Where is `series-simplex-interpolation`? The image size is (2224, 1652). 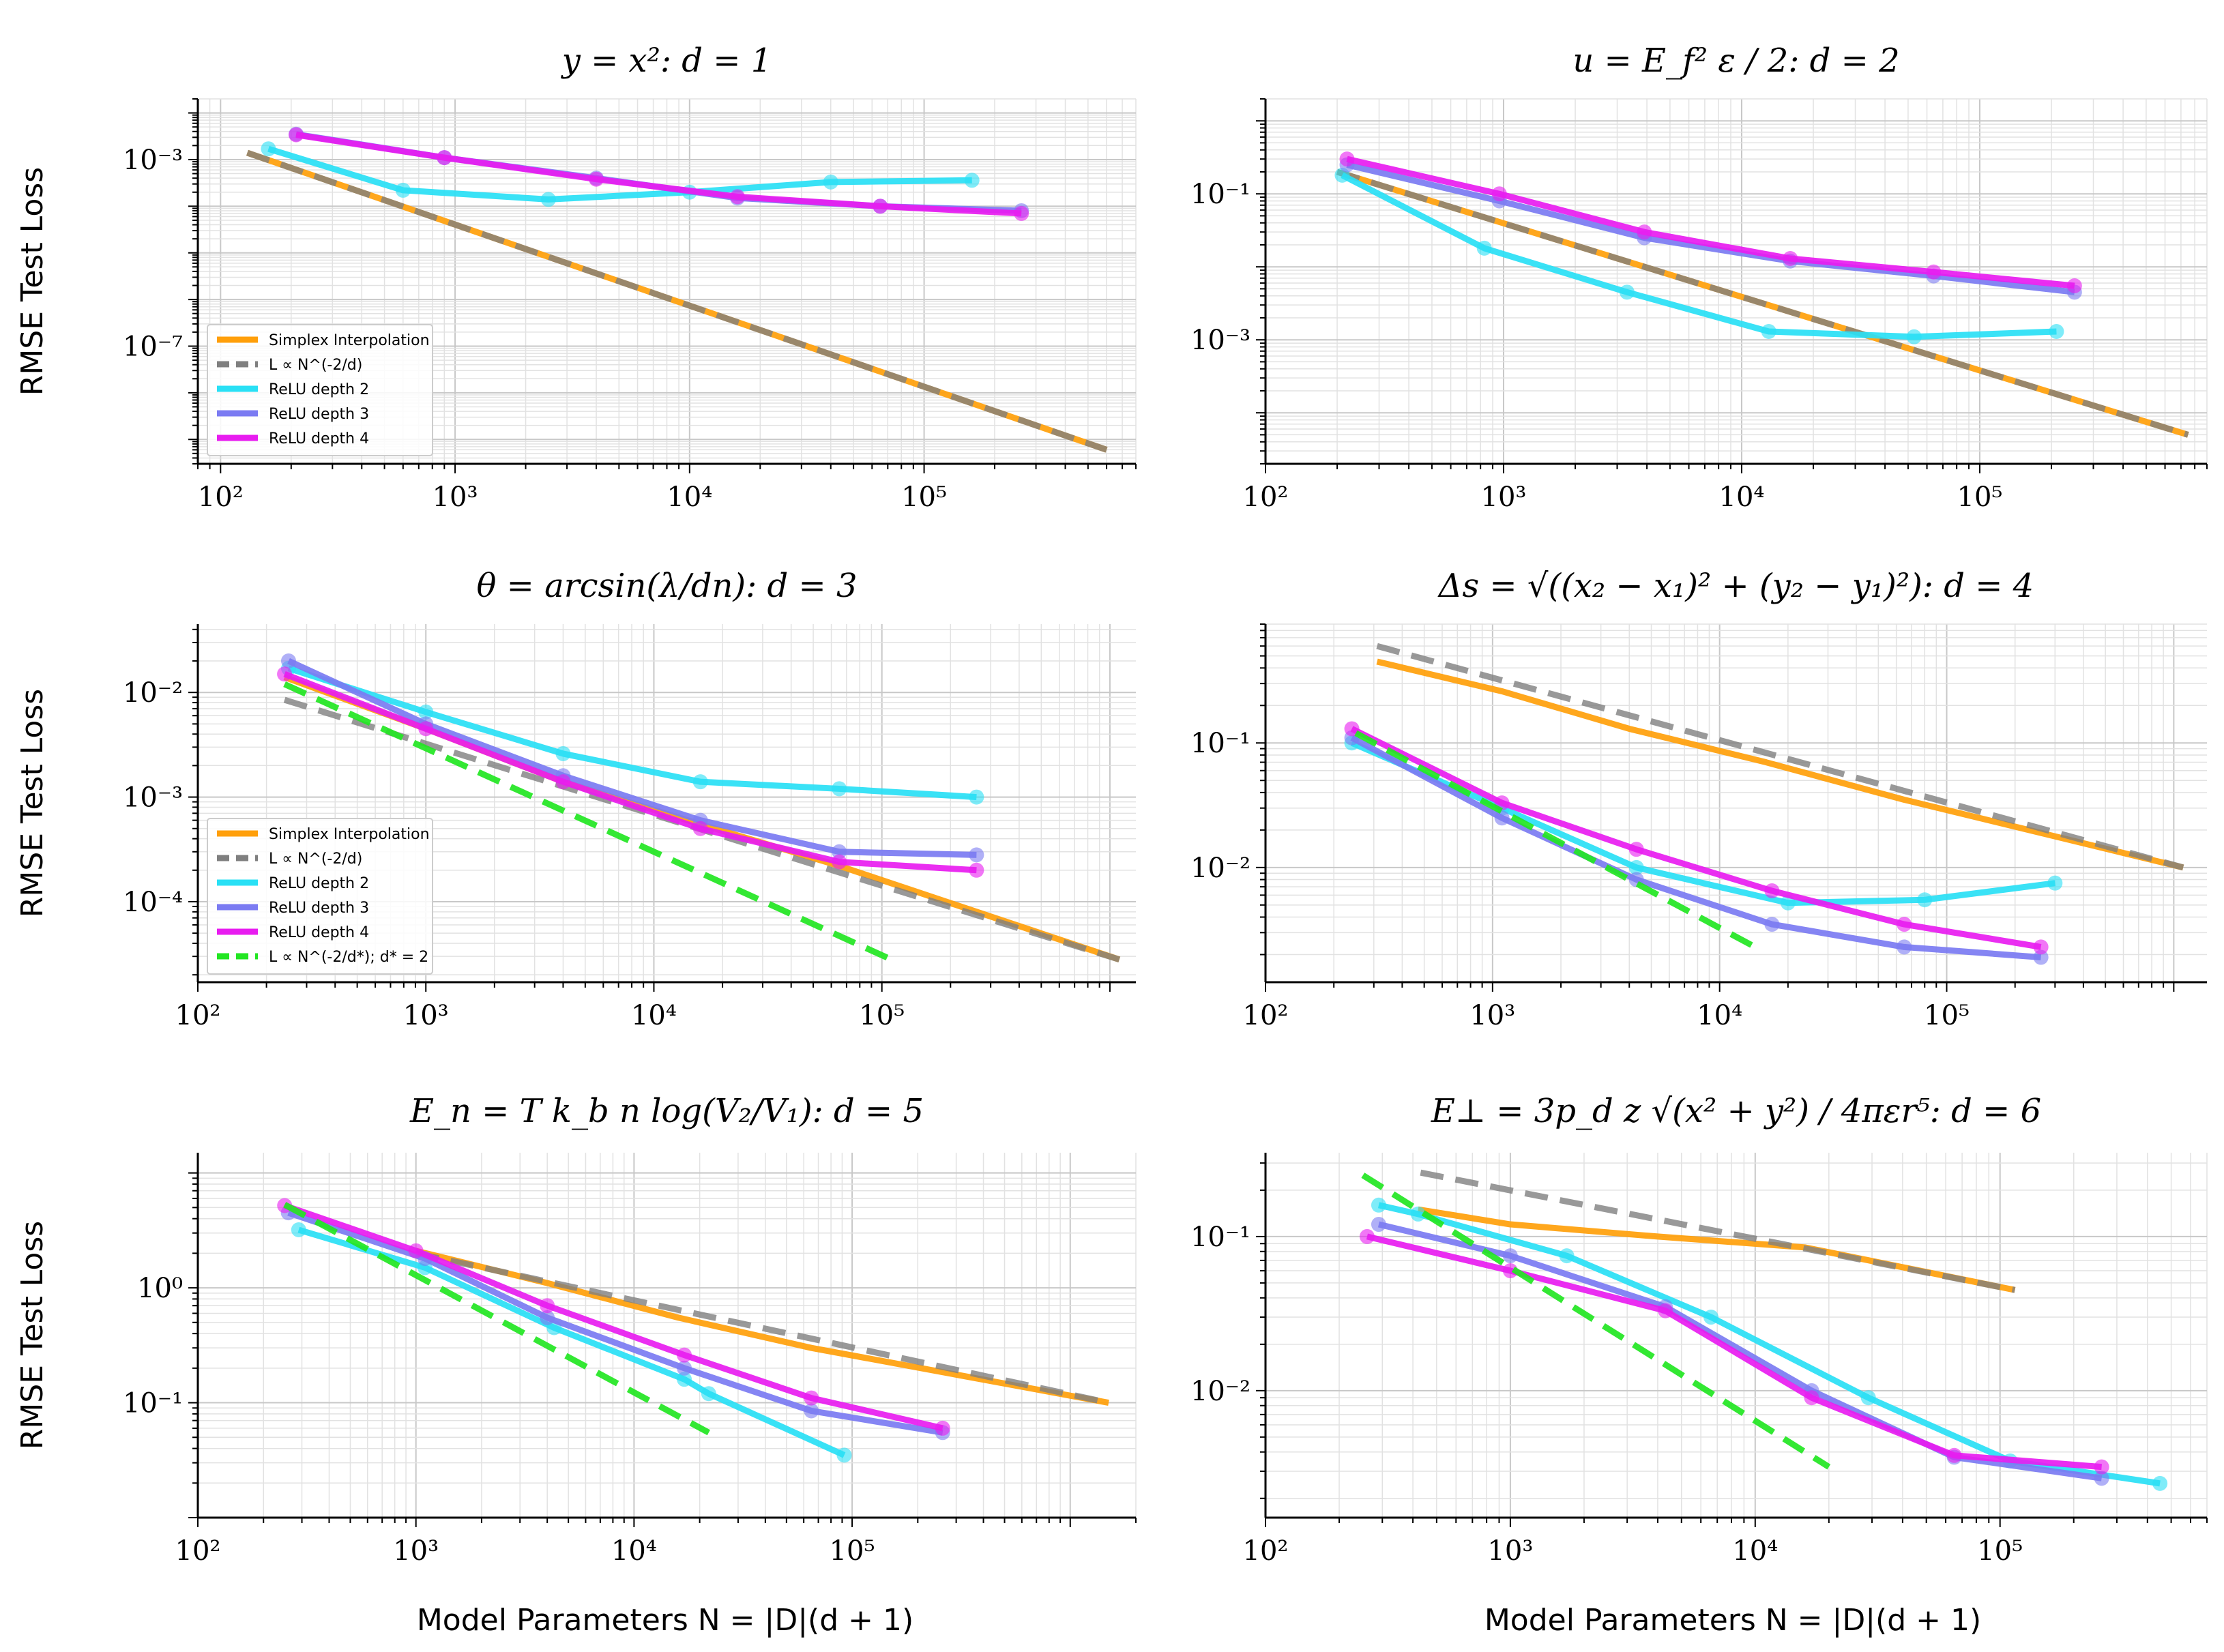 series-simplex-interpolation is located at coordinates (1780, 764).